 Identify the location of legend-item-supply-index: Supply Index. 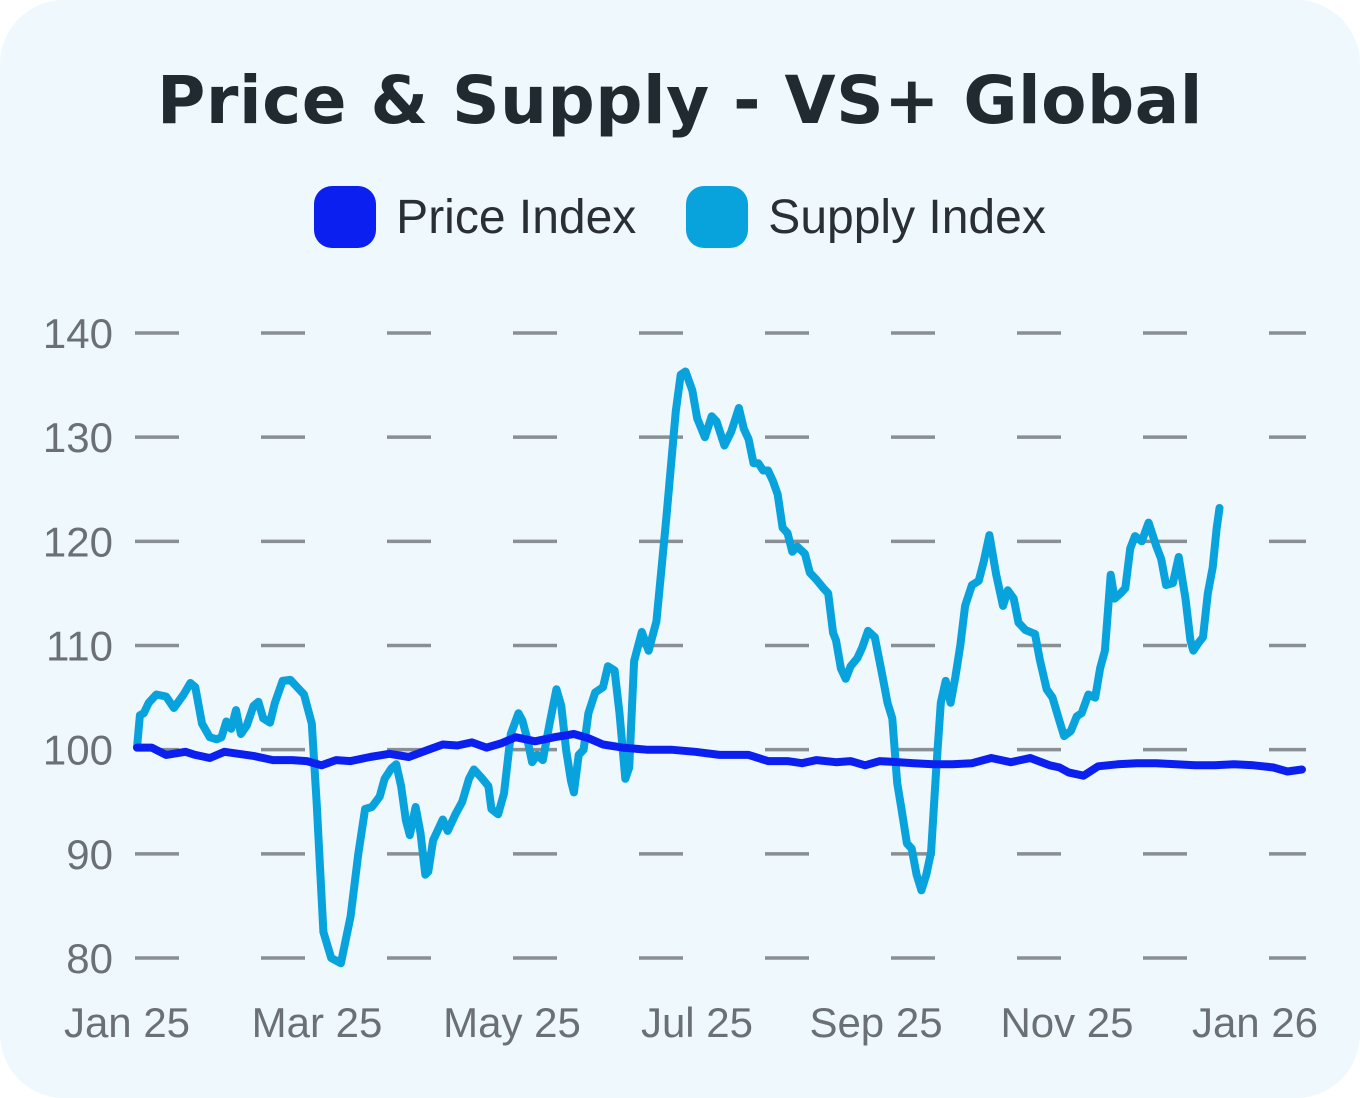
(866, 217).